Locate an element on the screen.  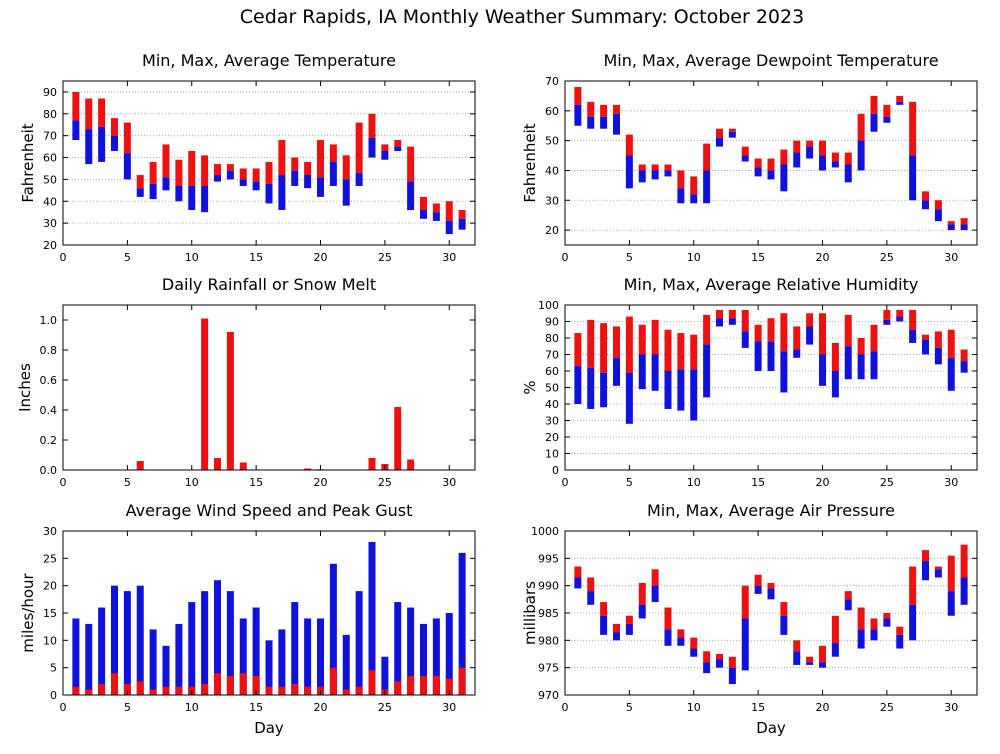
y-axis-label: miles/hour is located at coordinates (28, 612).